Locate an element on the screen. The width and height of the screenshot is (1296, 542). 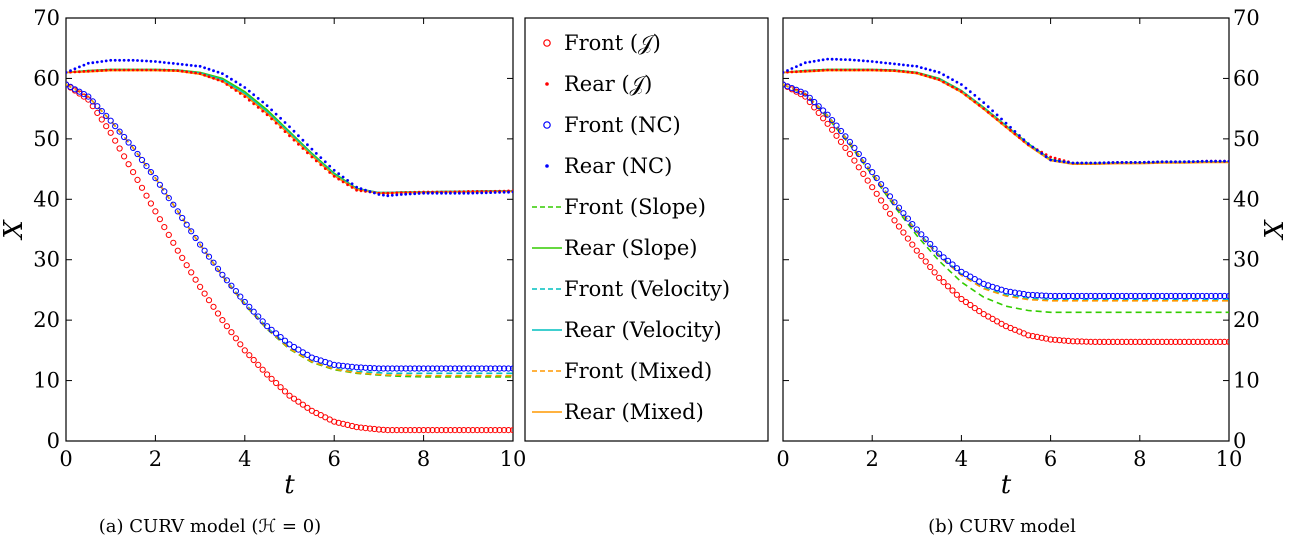
legend-label: Front (NC) is located at coordinates (622, 125).